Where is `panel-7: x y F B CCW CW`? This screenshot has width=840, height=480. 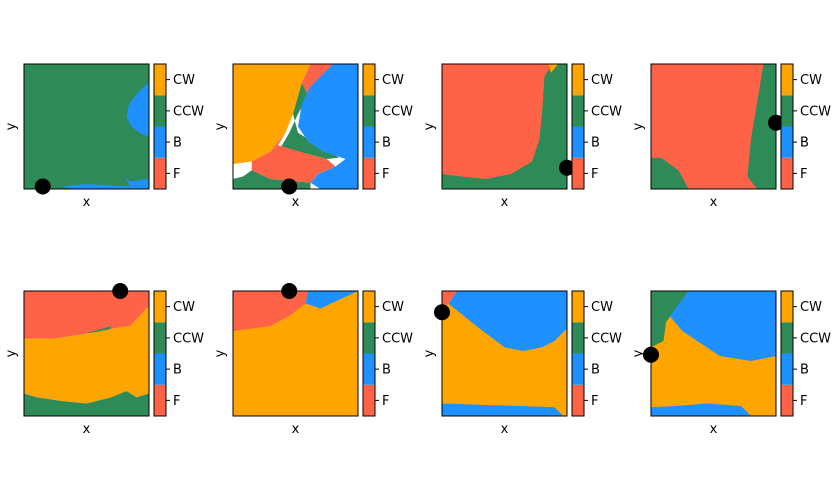 panel-7: x y F B CCW CW is located at coordinates (522, 363).